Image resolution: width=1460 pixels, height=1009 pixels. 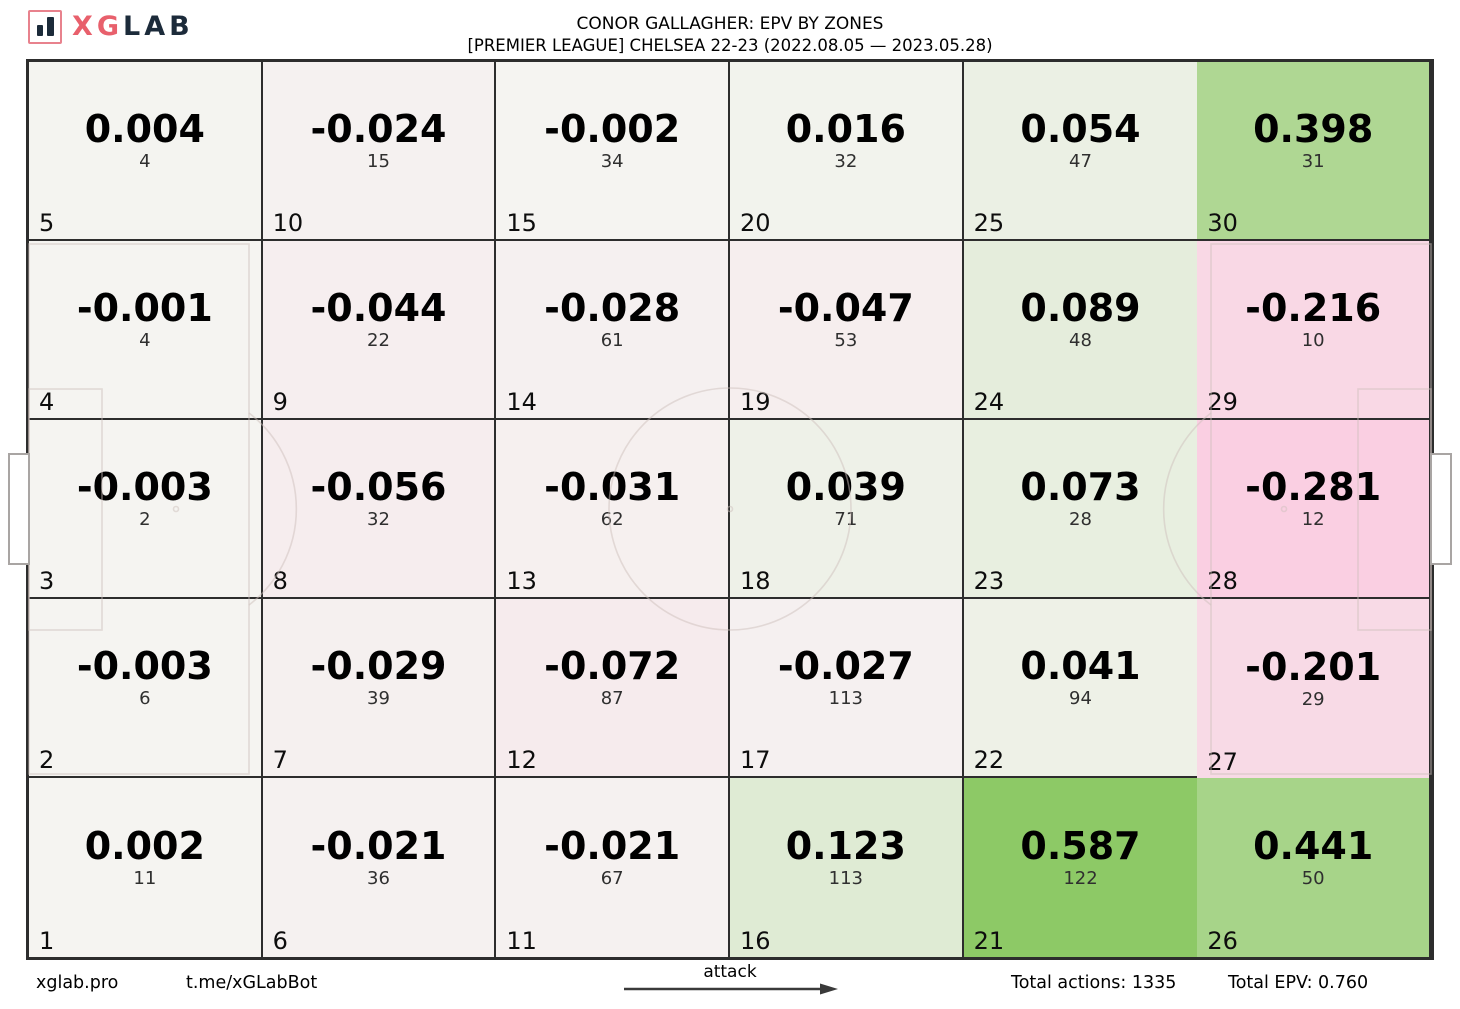 I want to click on zone-cell: 0.004 4 5, so click(x=146, y=151).